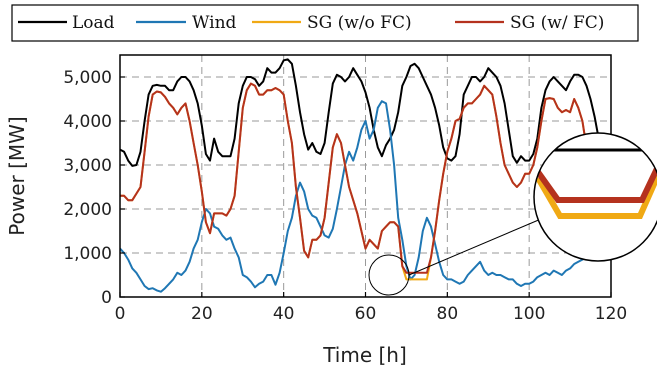  What do you see at coordinates (120, 314) in the screenshot?
I see `x-tick-label: 0` at bounding box center [120, 314].